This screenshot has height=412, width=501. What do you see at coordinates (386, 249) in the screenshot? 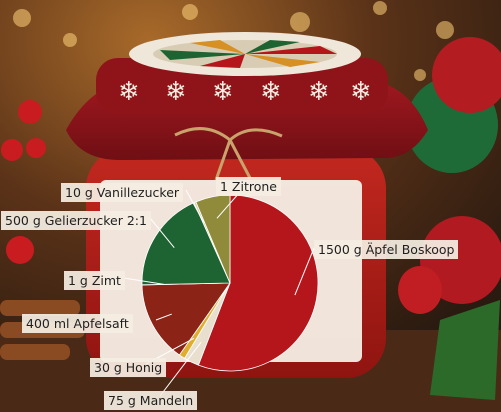
I see `label-apfel: 1500 g Äpfel Boskoop` at bounding box center [386, 249].